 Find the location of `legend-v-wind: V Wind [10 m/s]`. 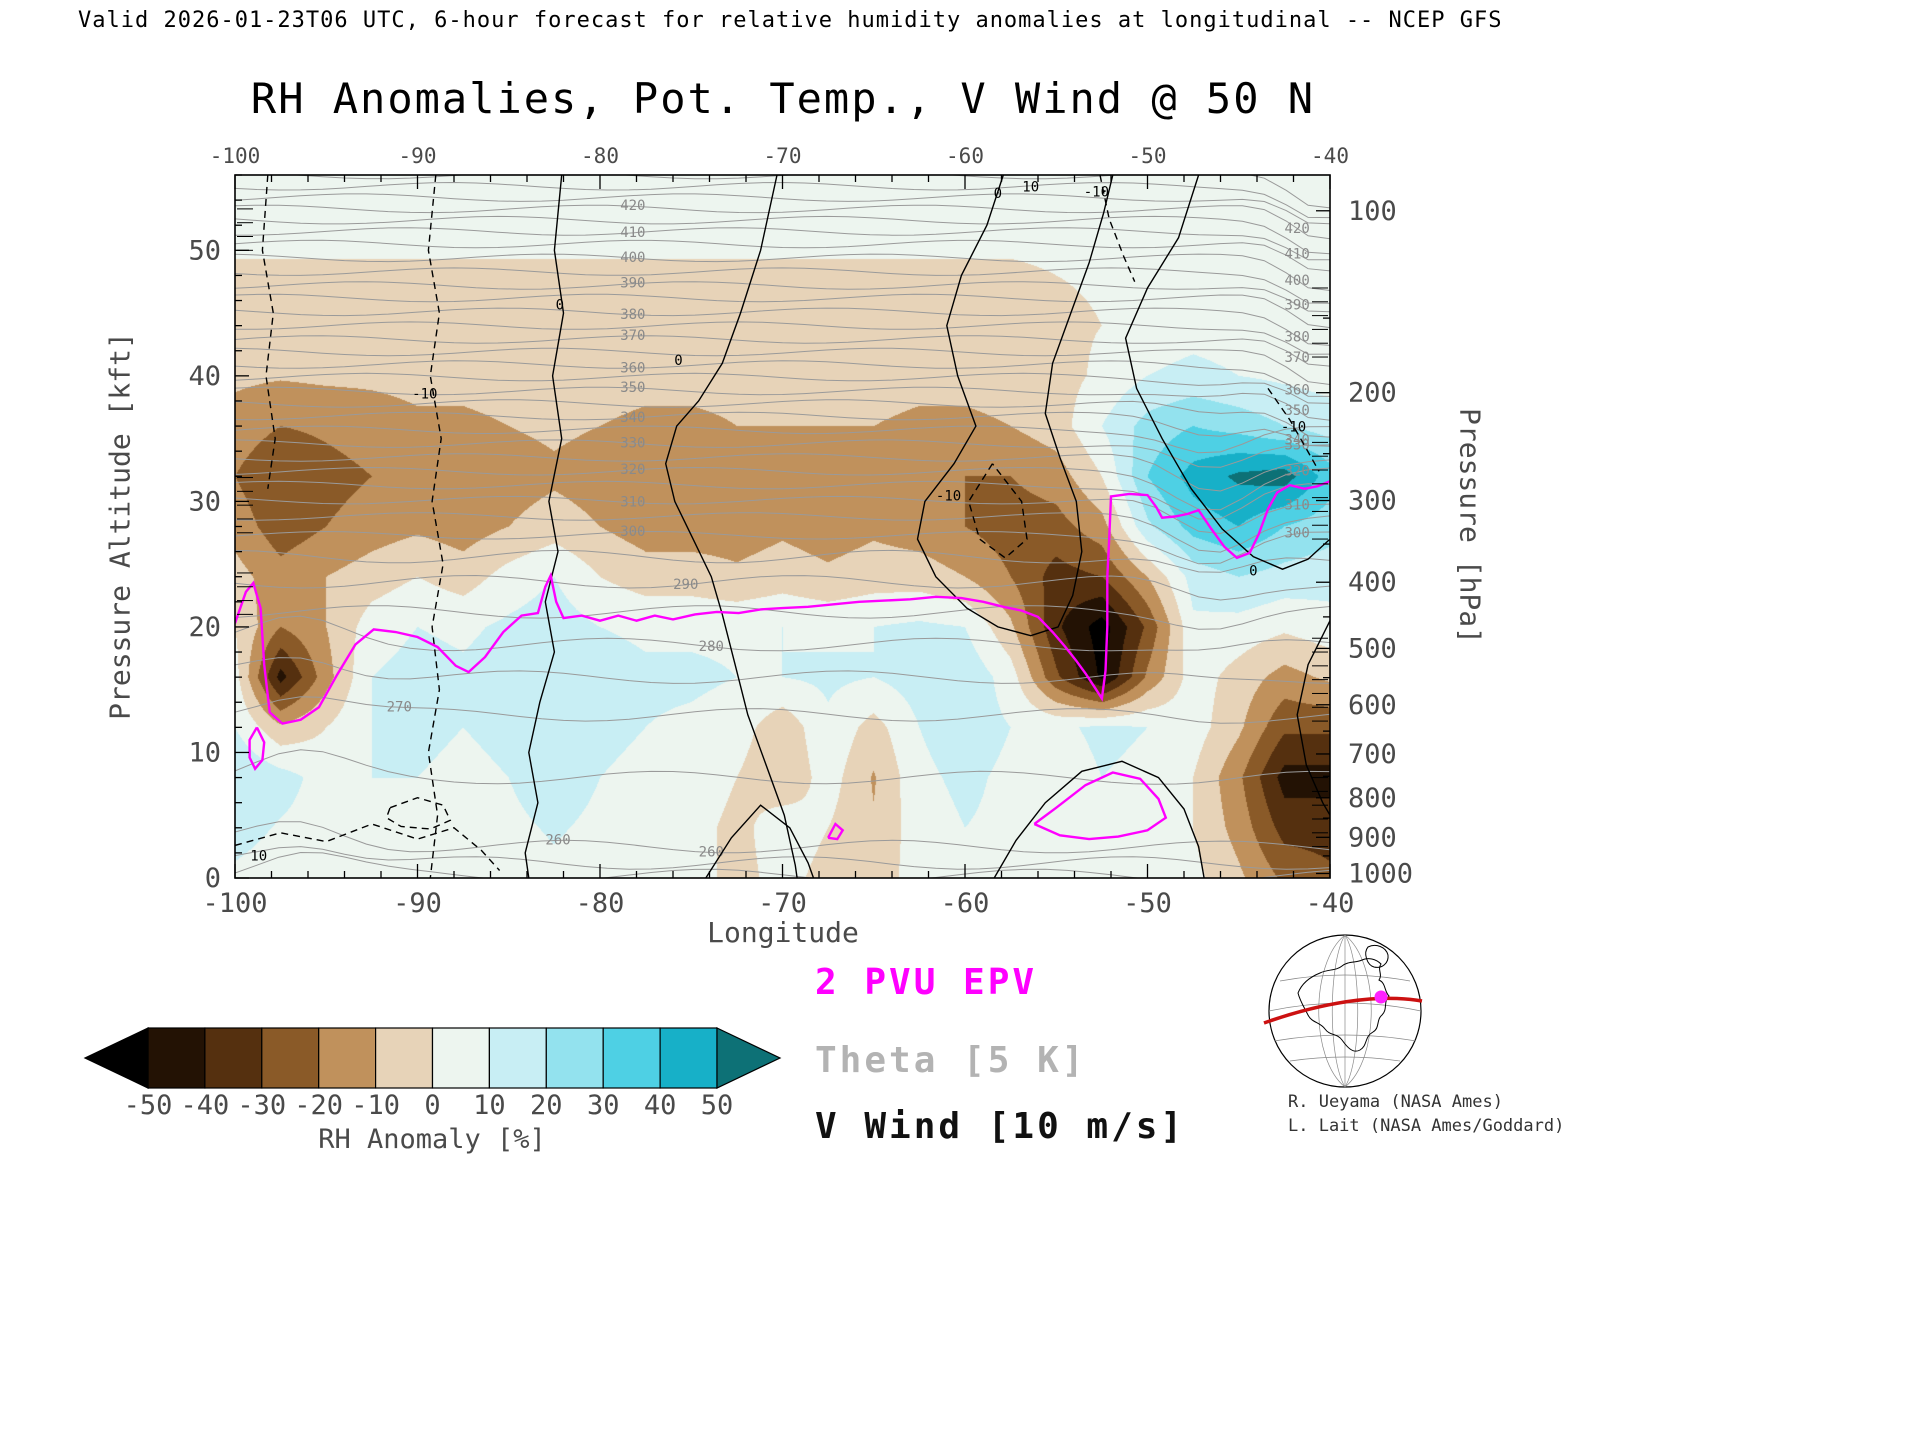

legend-v-wind: V Wind [10 m/s] is located at coordinates (1000, 1126).